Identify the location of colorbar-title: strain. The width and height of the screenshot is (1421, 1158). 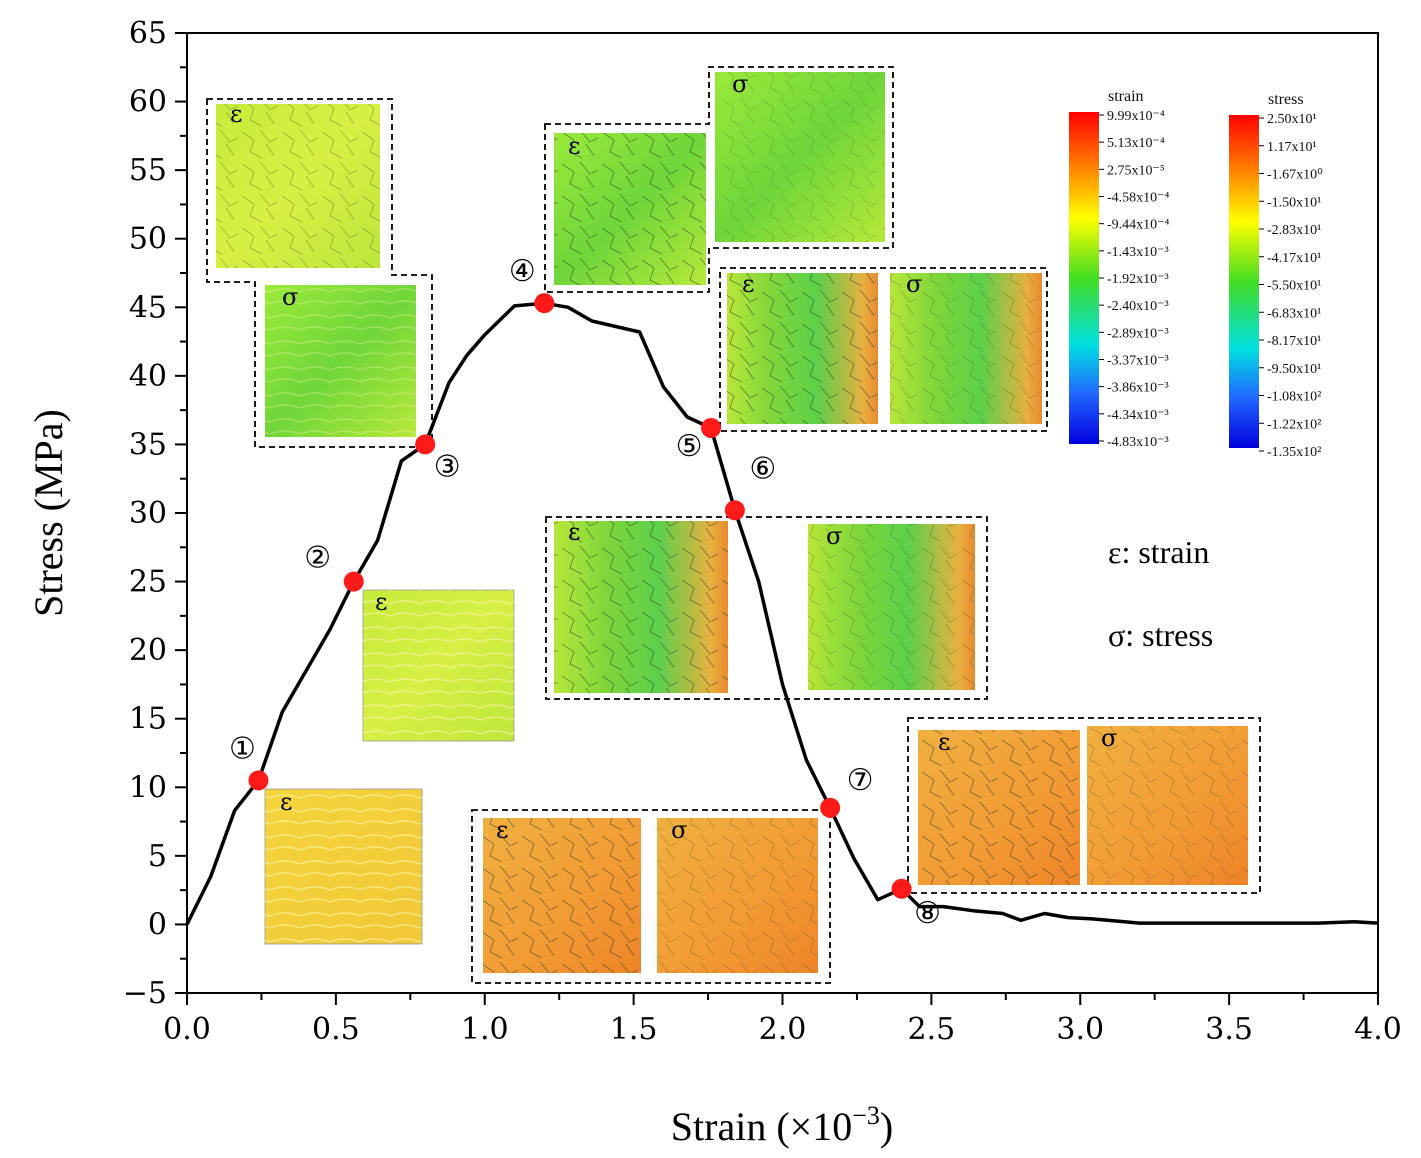
(1126, 96).